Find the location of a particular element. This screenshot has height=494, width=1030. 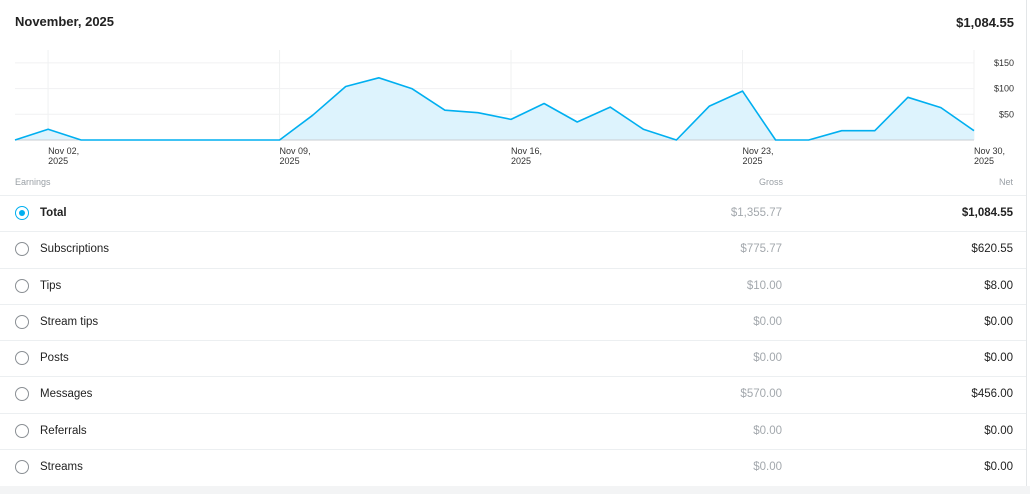

earnings-row-streams: Streams $0.00 $0.00 is located at coordinates (513, 467).